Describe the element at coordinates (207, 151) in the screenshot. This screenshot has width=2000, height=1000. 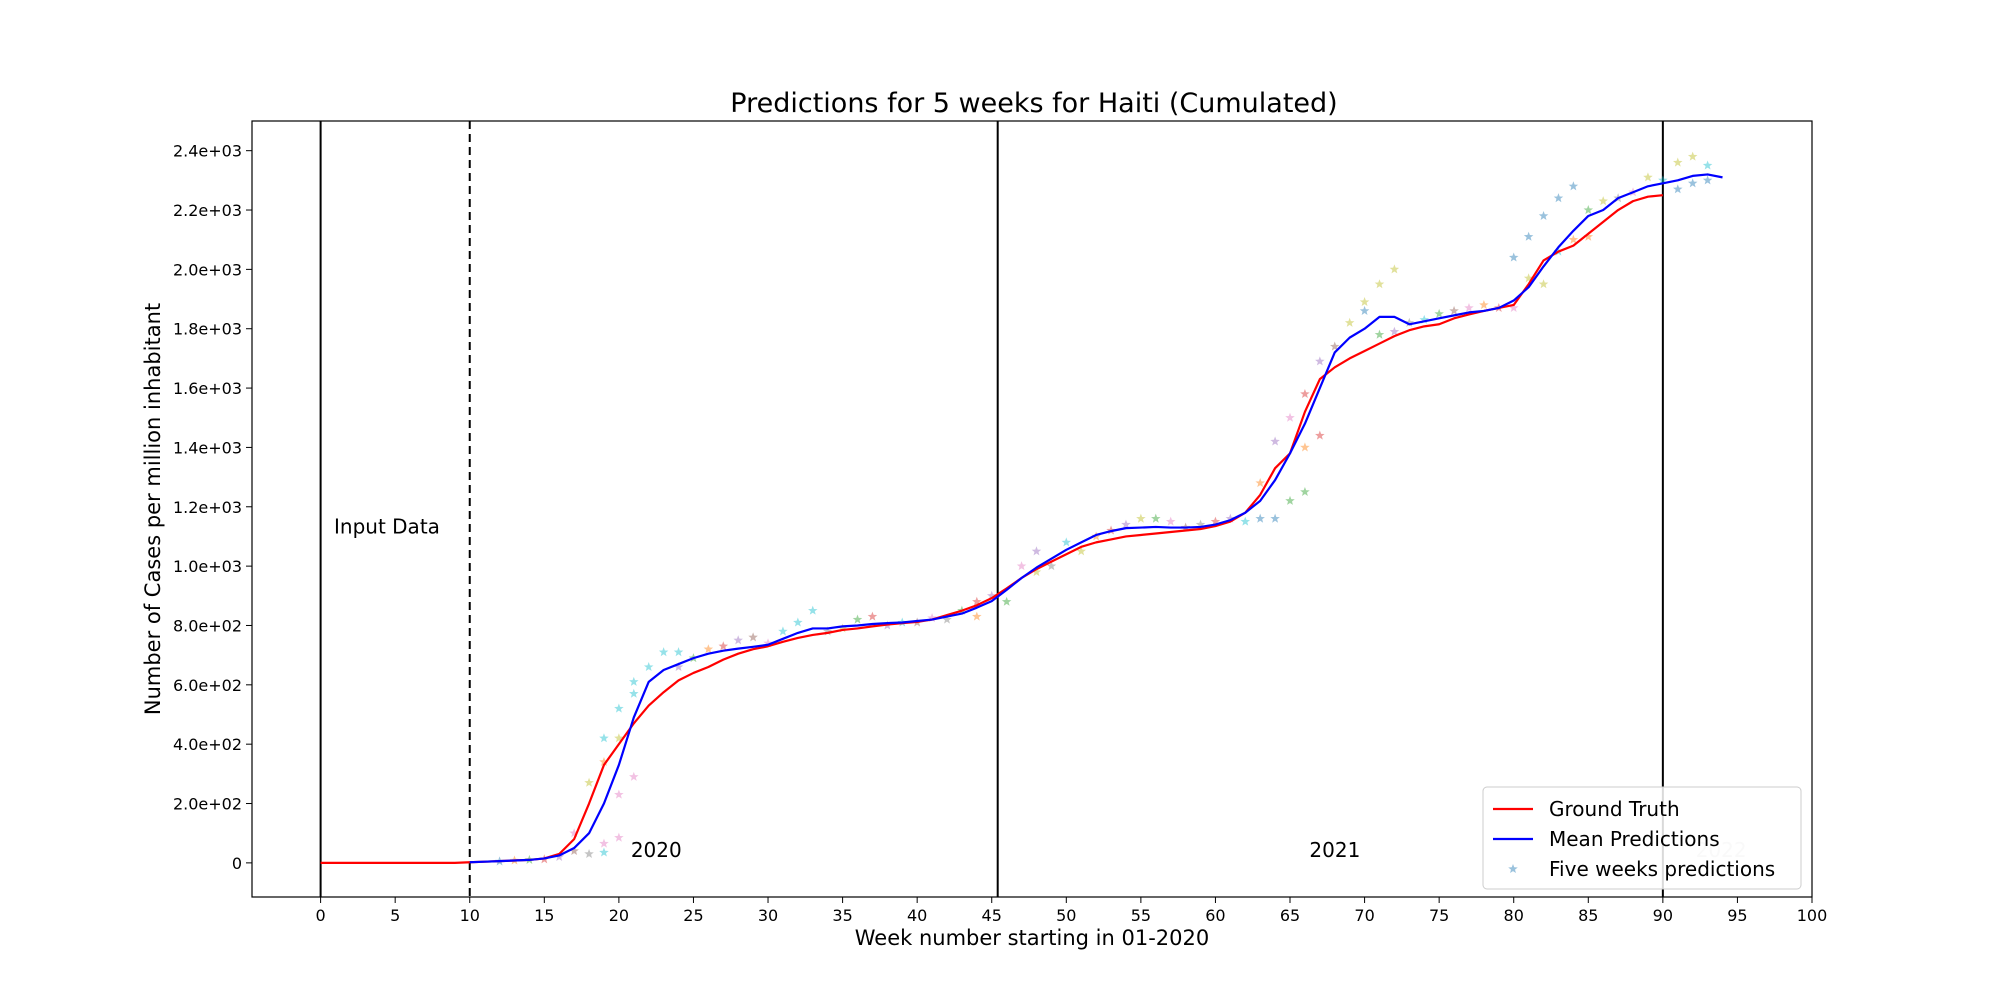
I see `y-tick-label: 2.4e+03` at that location.